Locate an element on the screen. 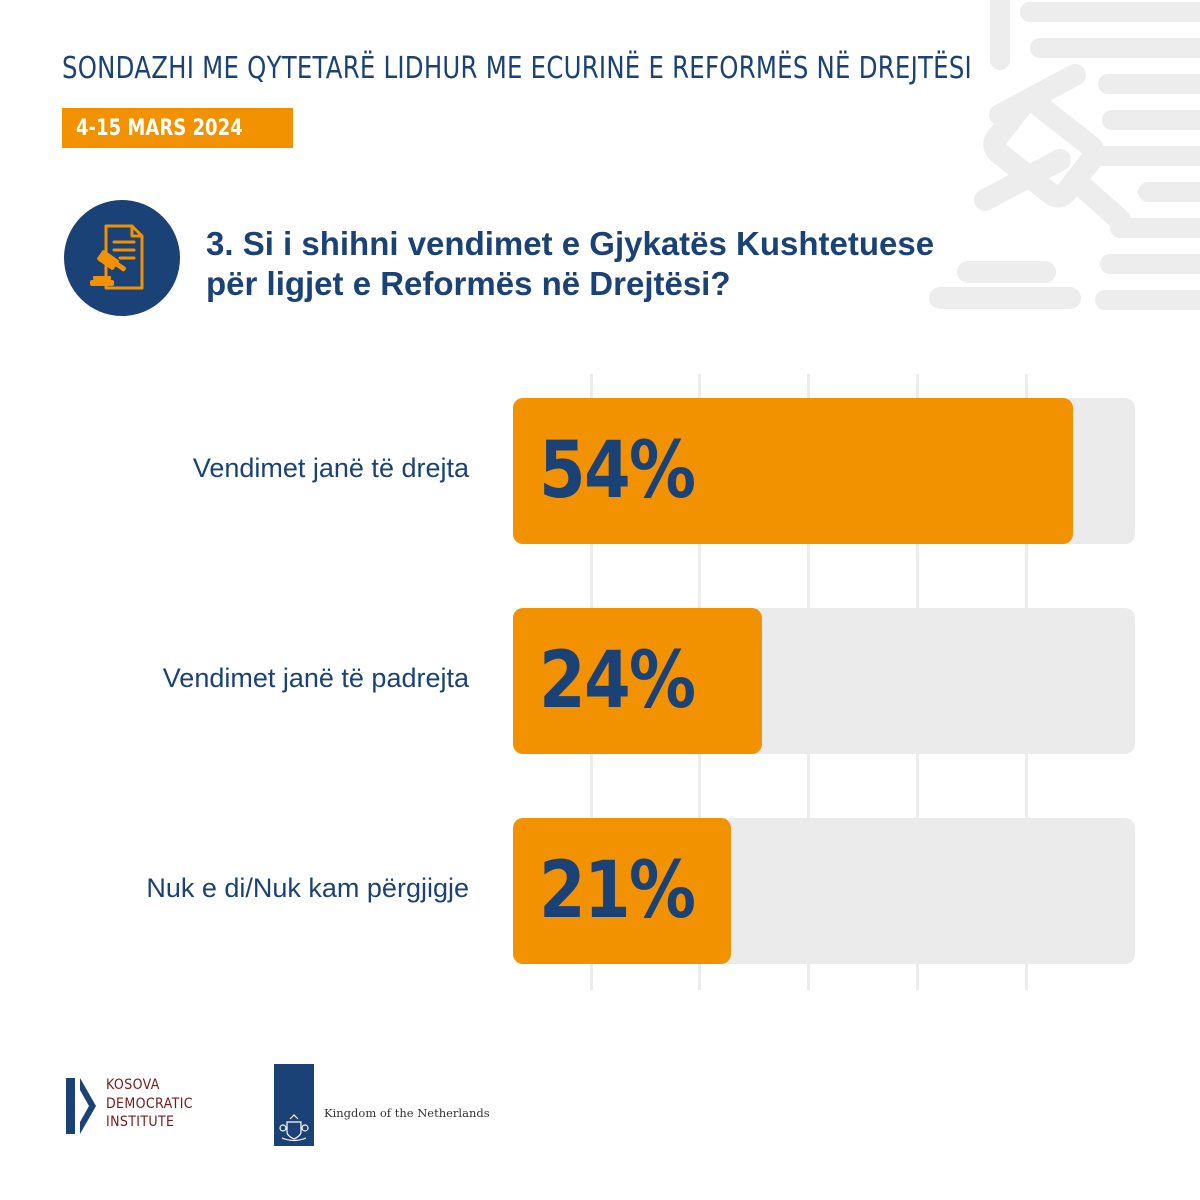 The width and height of the screenshot is (1200, 1200). bar-value-text: 54% is located at coordinates (617, 471).